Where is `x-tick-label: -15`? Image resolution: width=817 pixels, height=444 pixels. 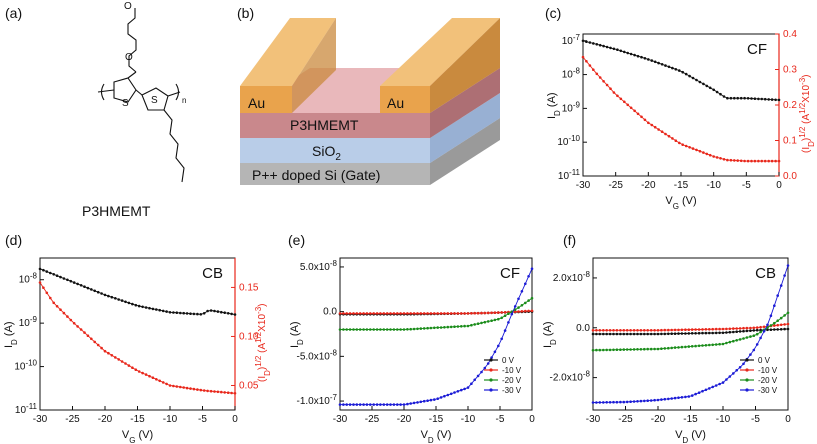 x-tick-label: -15 is located at coordinates (137, 419).